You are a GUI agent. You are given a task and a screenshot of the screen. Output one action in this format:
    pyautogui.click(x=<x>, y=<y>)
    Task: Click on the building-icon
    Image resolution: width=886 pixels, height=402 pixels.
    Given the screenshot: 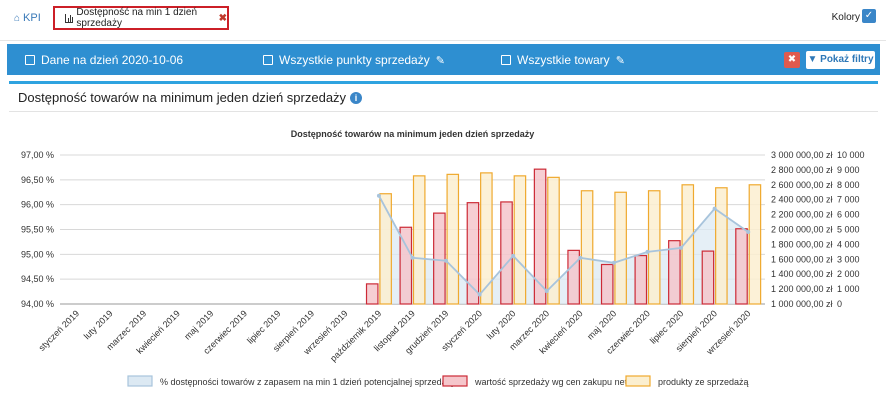 What is the action you would take?
    pyautogui.click(x=268, y=60)
    